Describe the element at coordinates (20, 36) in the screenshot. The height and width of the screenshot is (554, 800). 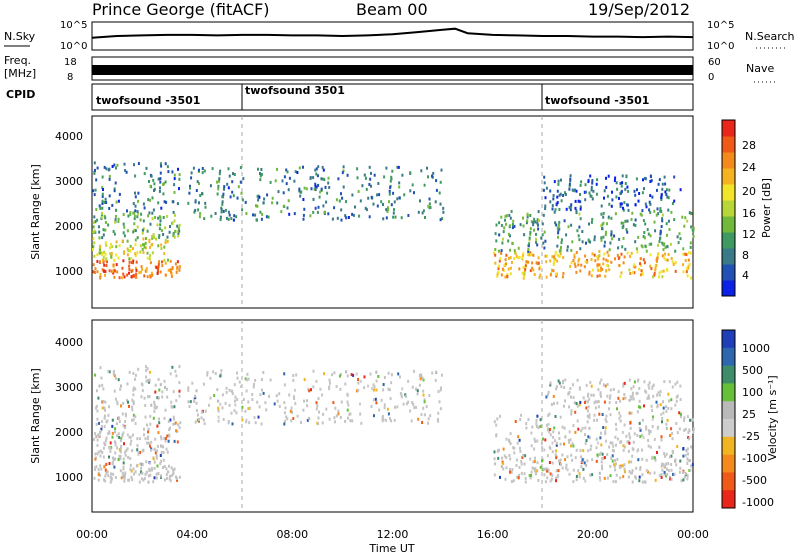
I see `noise-left-label: N.Sky` at that location.